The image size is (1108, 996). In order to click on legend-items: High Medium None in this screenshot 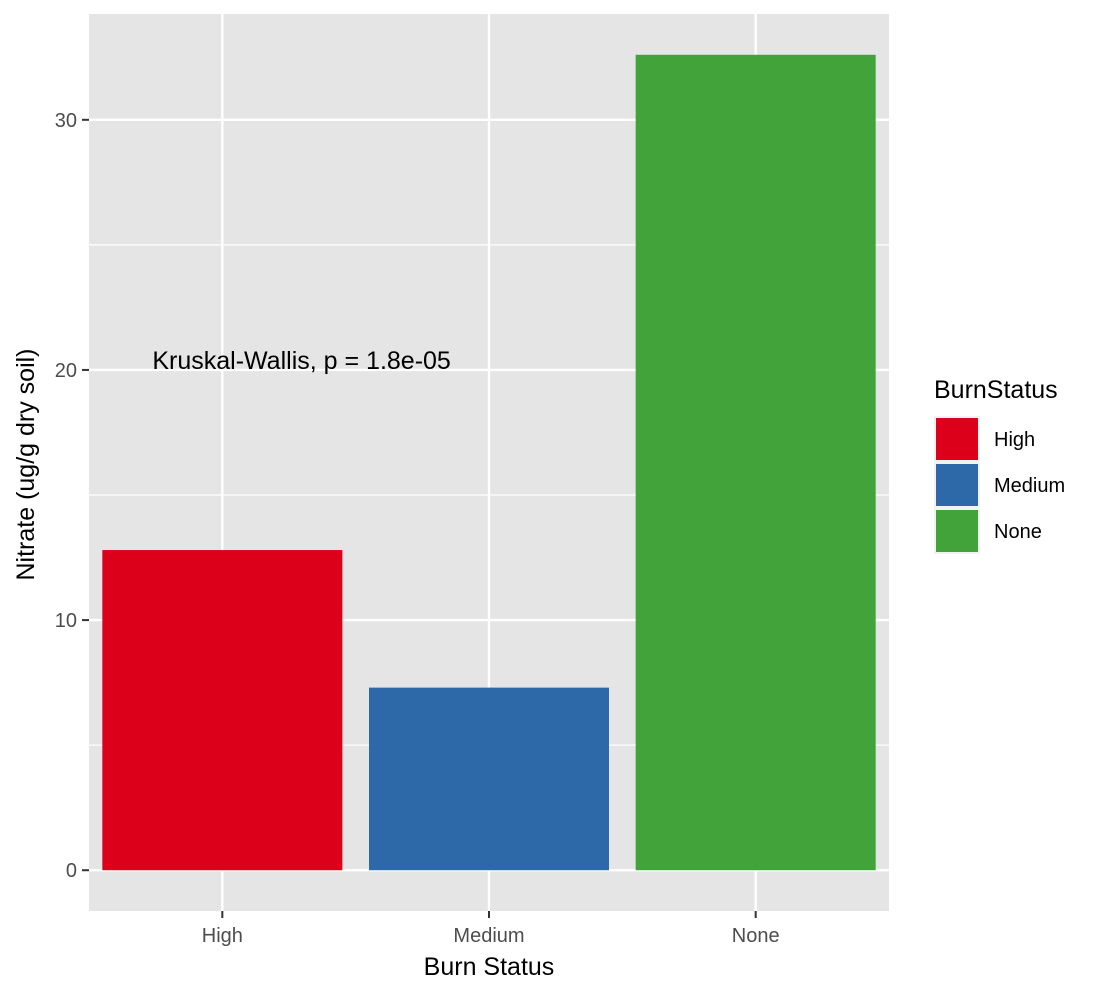, I will do `click(999, 485)`.